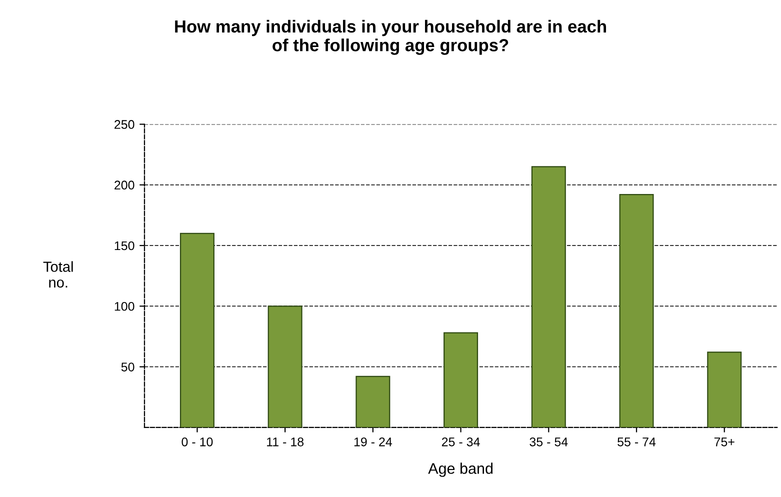  Describe the element at coordinates (124, 245) in the screenshot. I see `y-tick-label: 150` at that location.